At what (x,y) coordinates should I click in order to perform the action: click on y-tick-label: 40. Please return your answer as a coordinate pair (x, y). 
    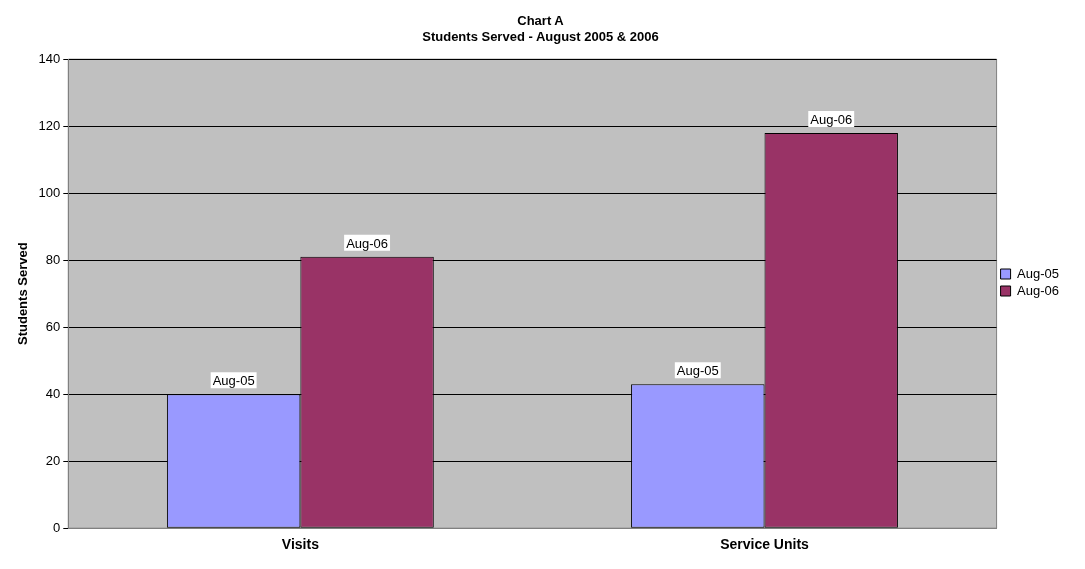
    Looking at the image, I should click on (53, 393).